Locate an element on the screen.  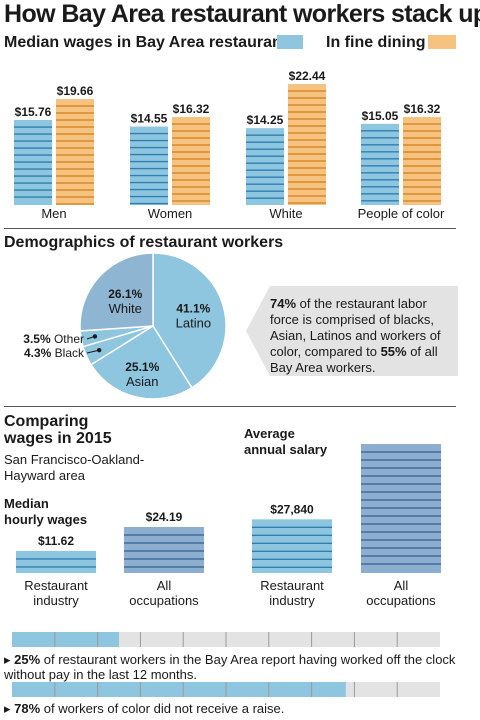
compare-value-label: $27,840 is located at coordinates (292, 509).